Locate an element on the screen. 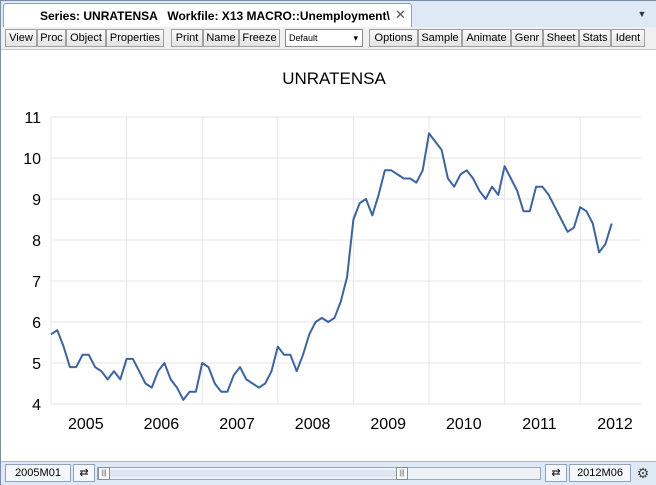 This screenshot has height=485, width=656. graph-template-select: Default ▾ is located at coordinates (324, 38).